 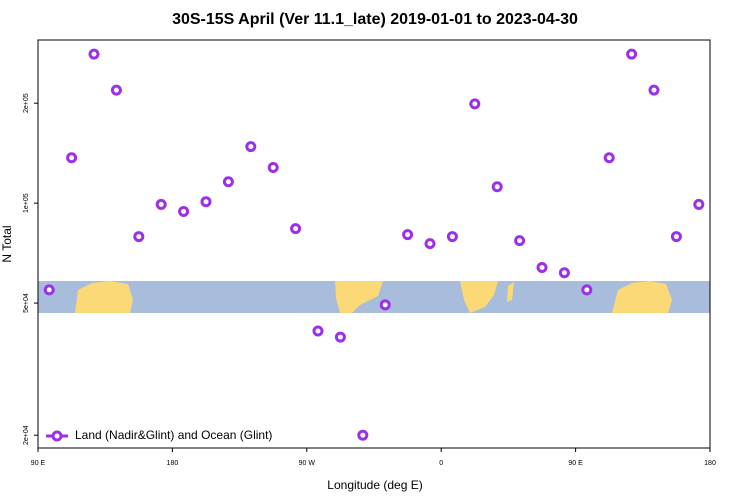 I want to click on y-tick-label: 1e+05, so click(x=26, y=203).